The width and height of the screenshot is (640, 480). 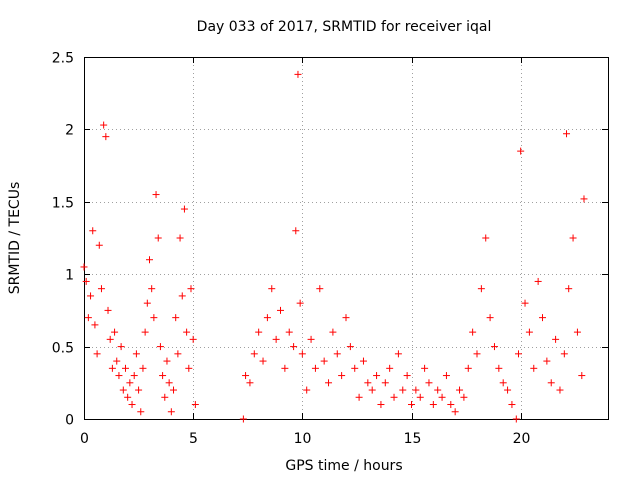 What do you see at coordinates (193, 439) in the screenshot?
I see `x-tick-label: 5` at bounding box center [193, 439].